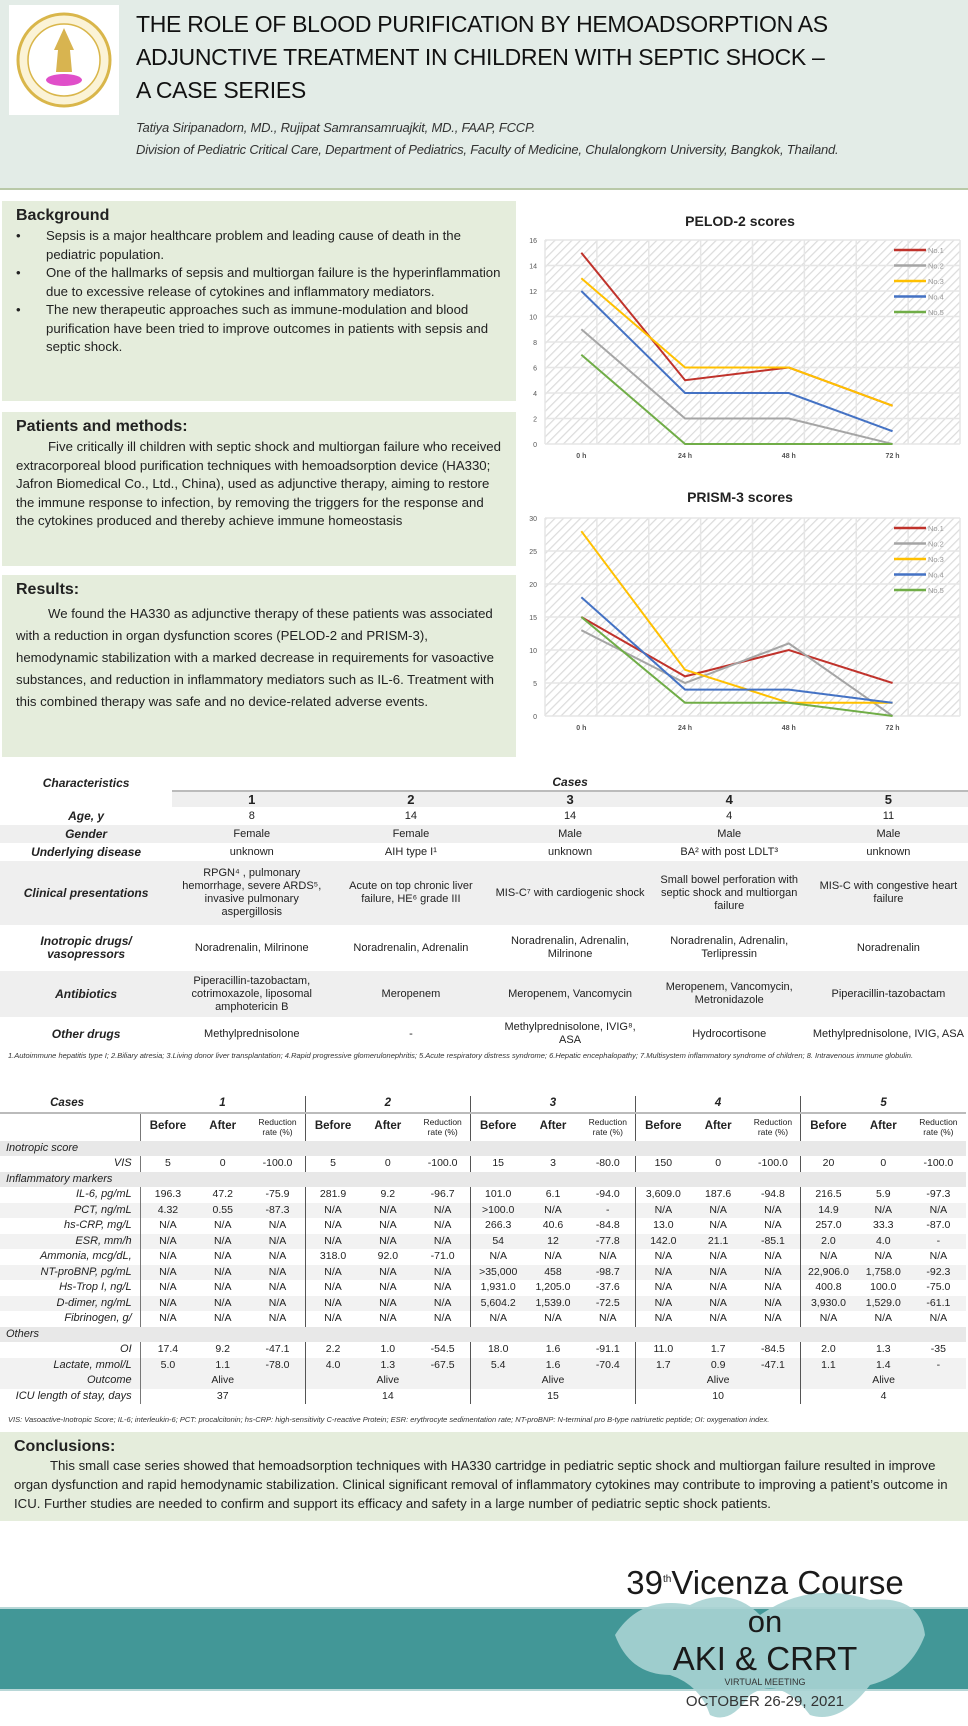  Describe the element at coordinates (102, 426) in the screenshot. I see `section-heading: Patients and methods:` at that location.